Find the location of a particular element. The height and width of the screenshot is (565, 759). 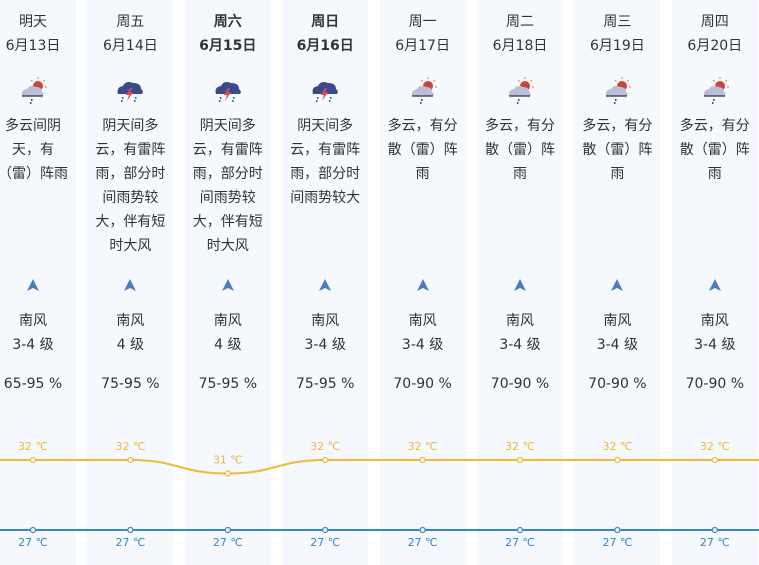

day-column: 周四 6月20日 多云，有分 散（雷）阵雨 南风 3-4 级 70-90 % is located at coordinates (714, 282).